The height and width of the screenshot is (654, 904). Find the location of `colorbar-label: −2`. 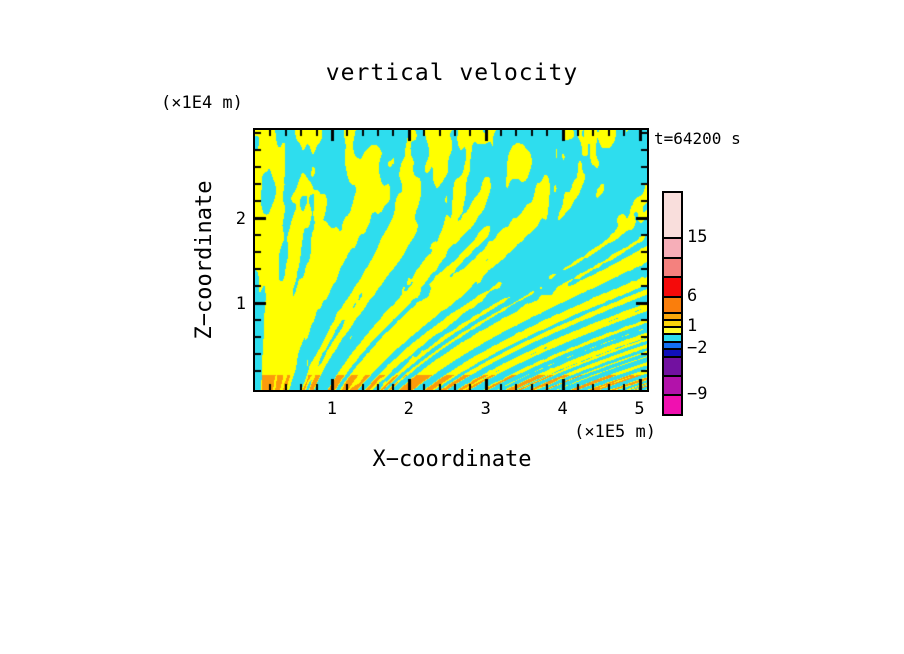

colorbar-label: −2 is located at coordinates (697, 348).